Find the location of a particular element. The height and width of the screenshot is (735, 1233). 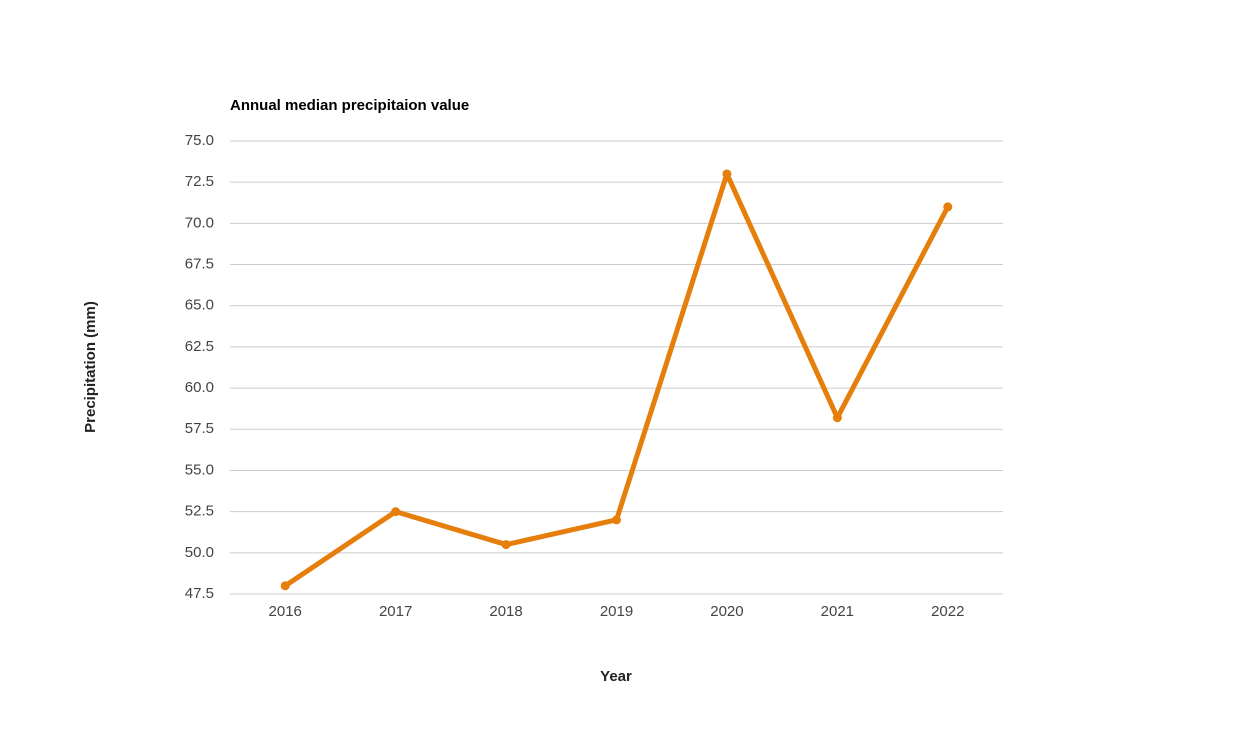

y-tick-label: 55.0 is located at coordinates (199, 469).